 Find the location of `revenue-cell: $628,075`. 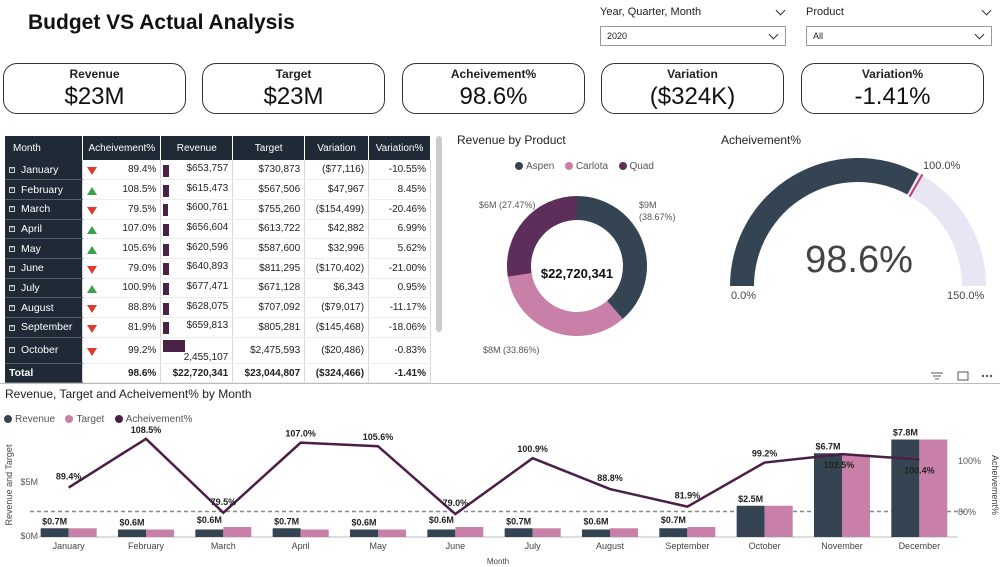

revenue-cell: $628,075 is located at coordinates (197, 307).